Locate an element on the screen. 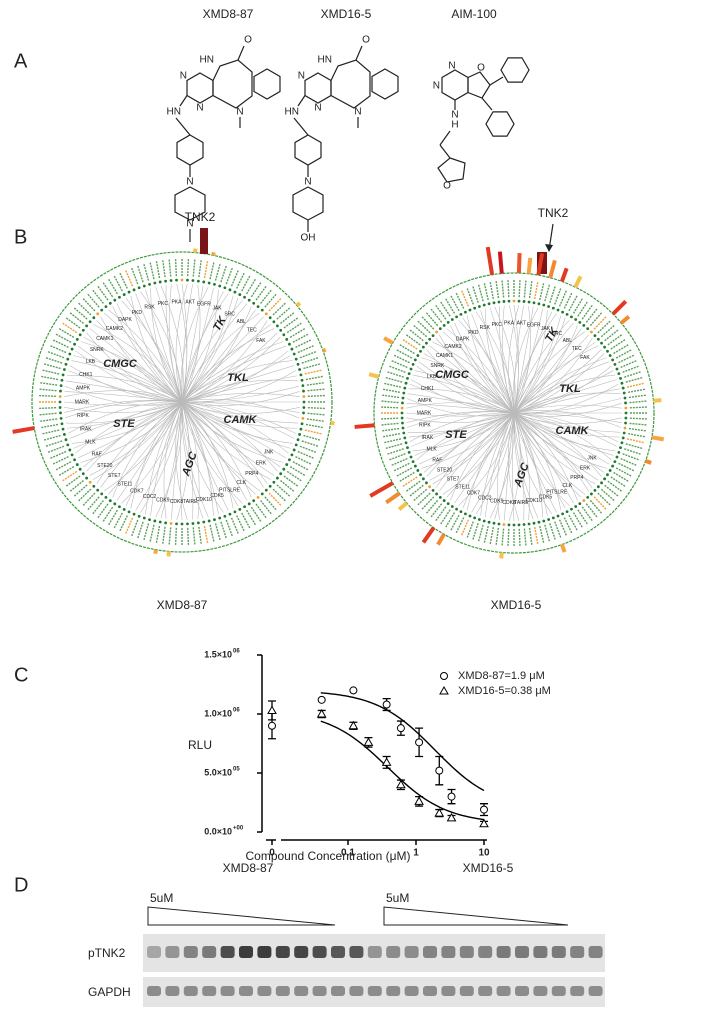  kinase-family: CDK10 is located at coordinates (204, 500).